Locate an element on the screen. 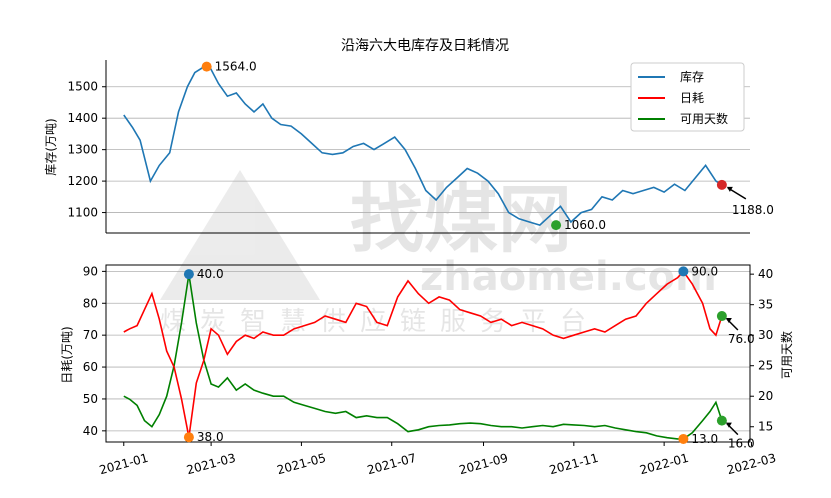 This screenshot has height=498, width=831. bottom-x-tick-label: 2021-11 is located at coordinates (574, 464).